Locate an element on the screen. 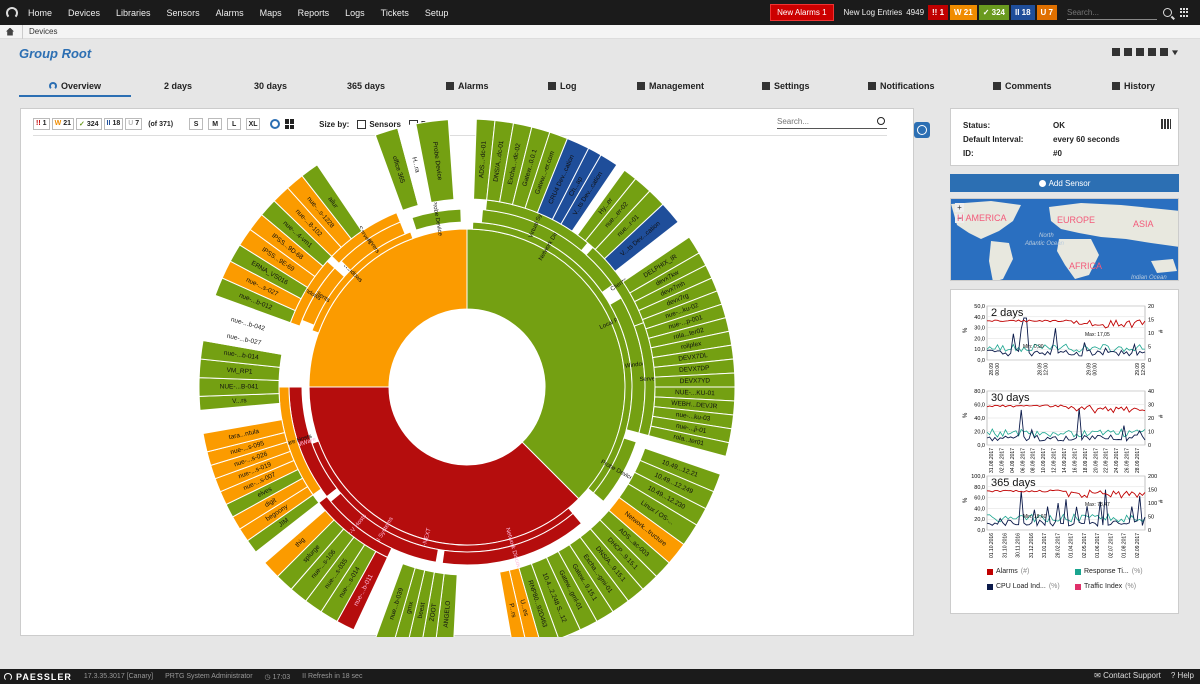 This screenshot has height=684, width=1200. legend-response-ti: Response Ti... (%) is located at coordinates (1109, 571).